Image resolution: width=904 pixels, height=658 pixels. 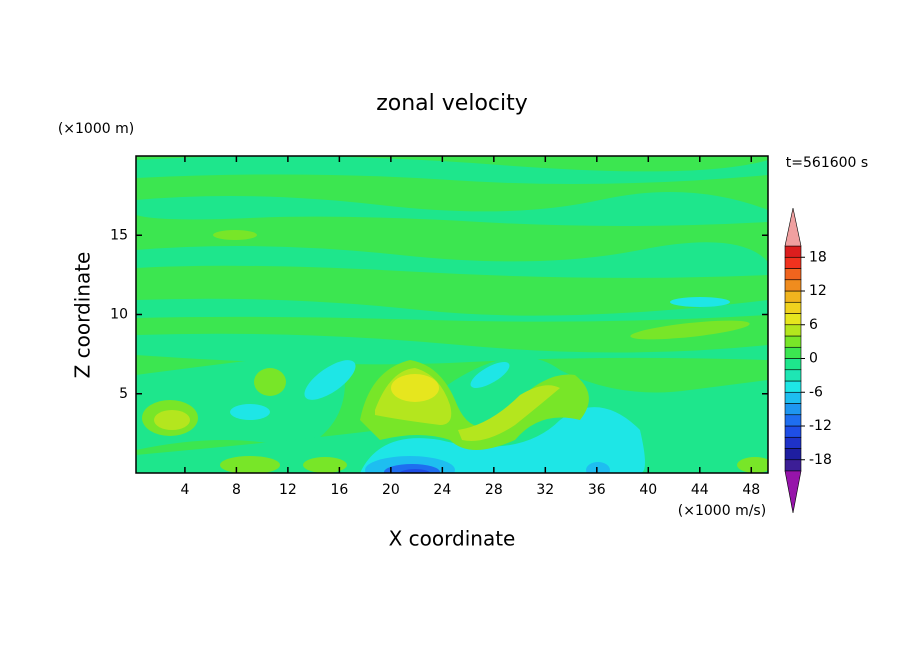 I want to click on x-tick-label: 48, so click(x=751, y=490).